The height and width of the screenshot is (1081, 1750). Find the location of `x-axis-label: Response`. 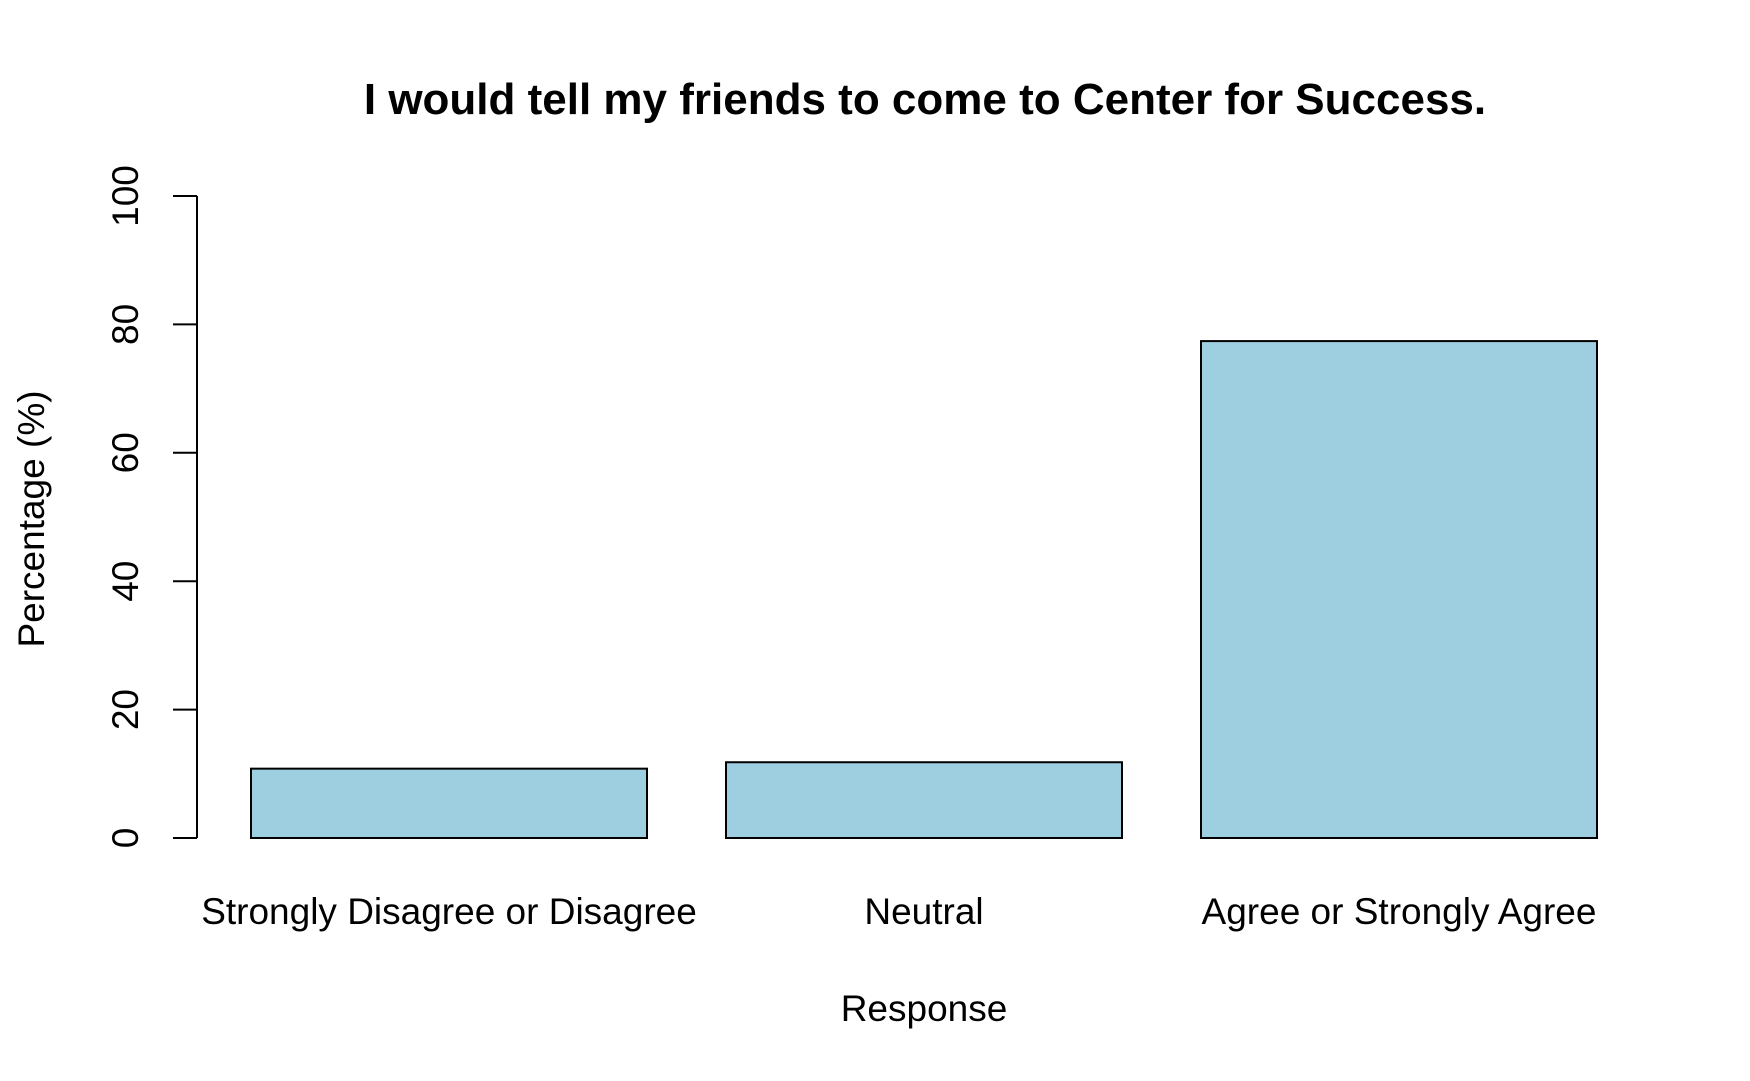

x-axis-label: Response is located at coordinates (924, 1008).